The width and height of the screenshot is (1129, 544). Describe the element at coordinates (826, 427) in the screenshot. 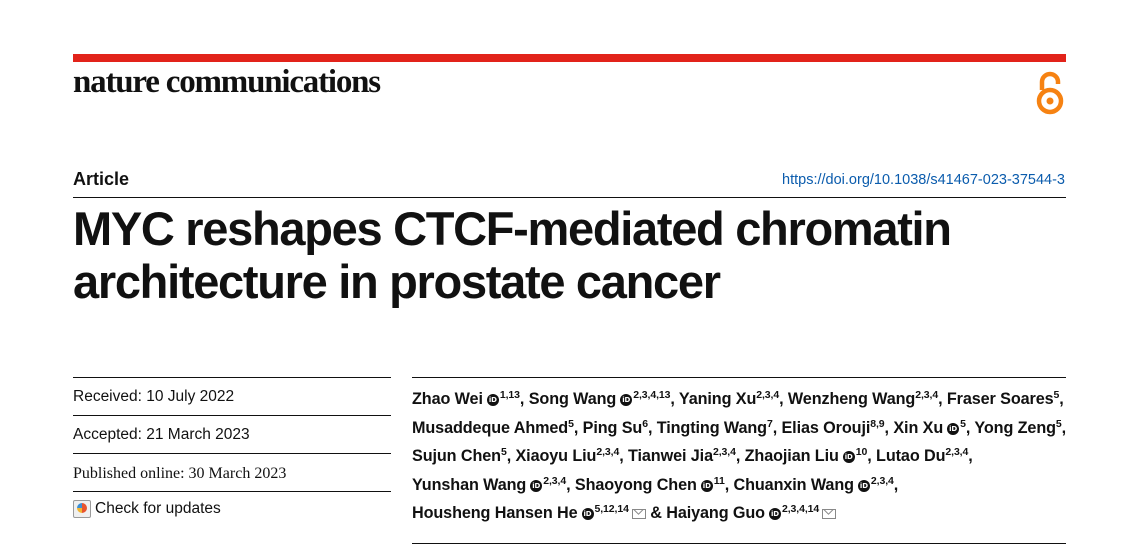

I see `author-name: Elias Orouji` at that location.